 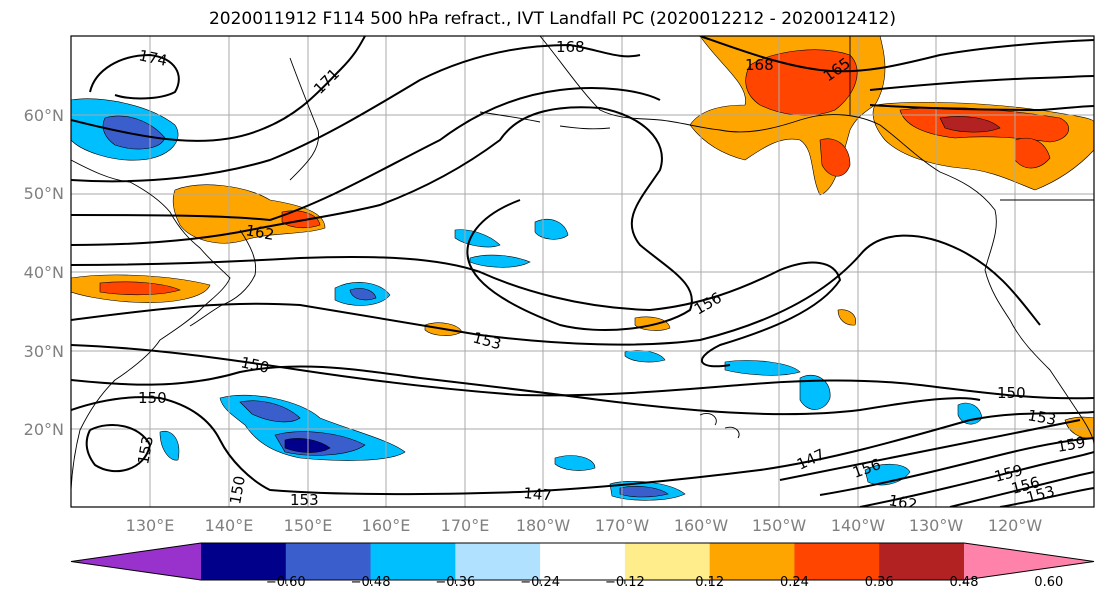 I want to click on lon-label: 150°E, so click(x=308, y=525).